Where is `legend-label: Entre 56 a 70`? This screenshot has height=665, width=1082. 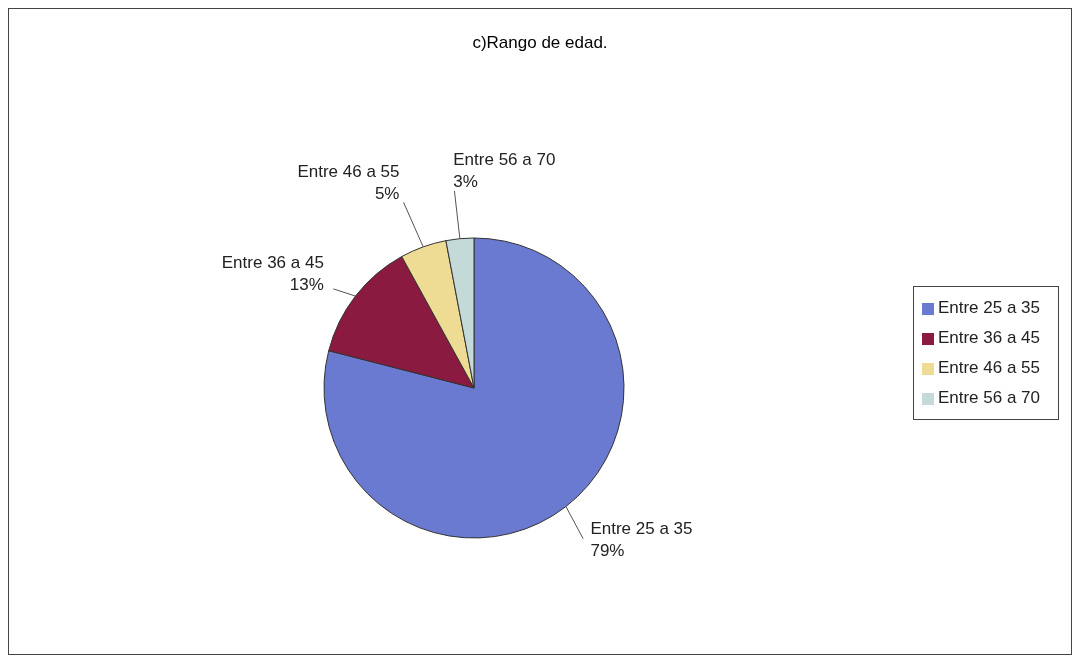 legend-label: Entre 56 a 70 is located at coordinates (988, 397).